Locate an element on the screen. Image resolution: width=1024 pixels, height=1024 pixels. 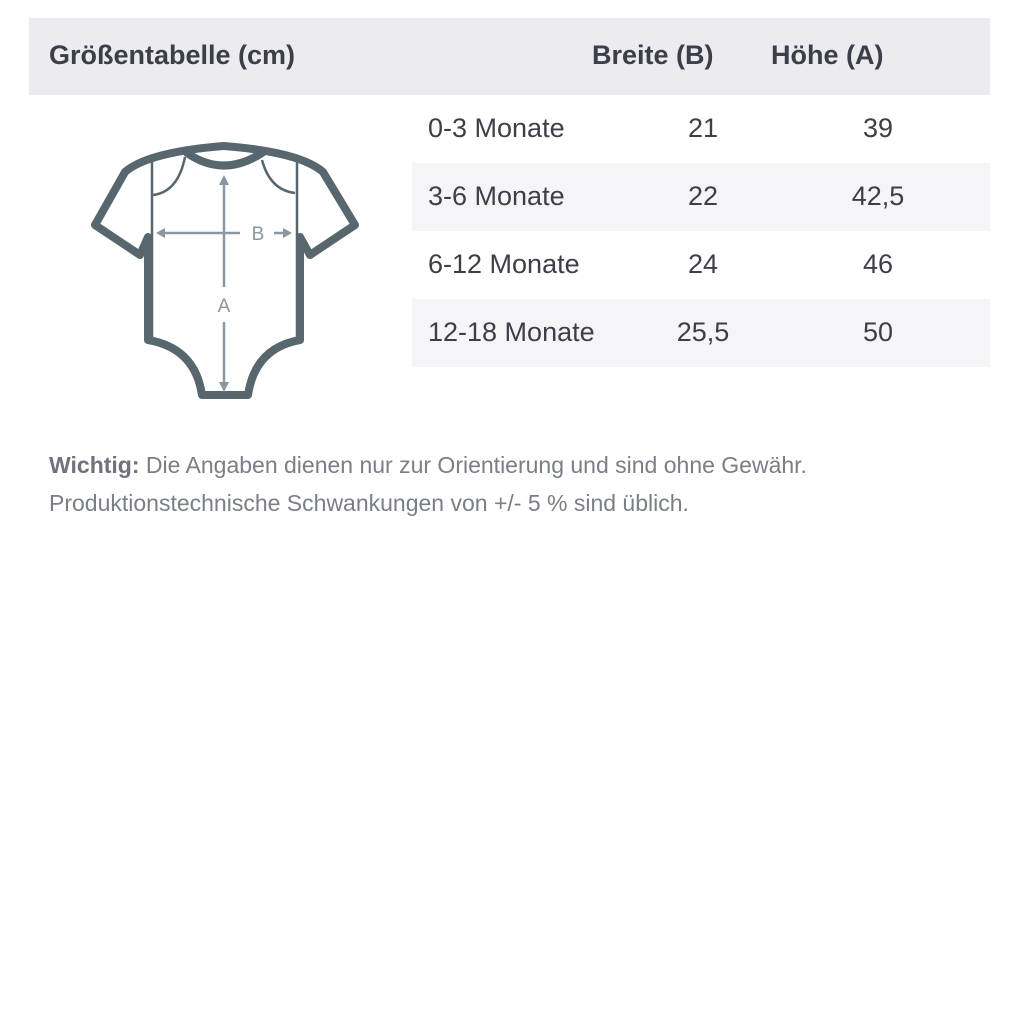
width-cell: 24 is located at coordinates (703, 264).